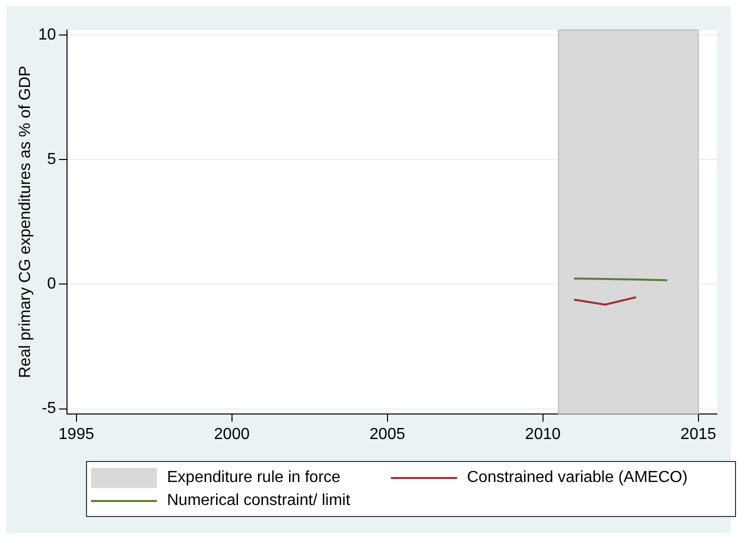  Describe the element at coordinates (232, 434) in the screenshot. I see `x-tick-label: 2000` at that location.